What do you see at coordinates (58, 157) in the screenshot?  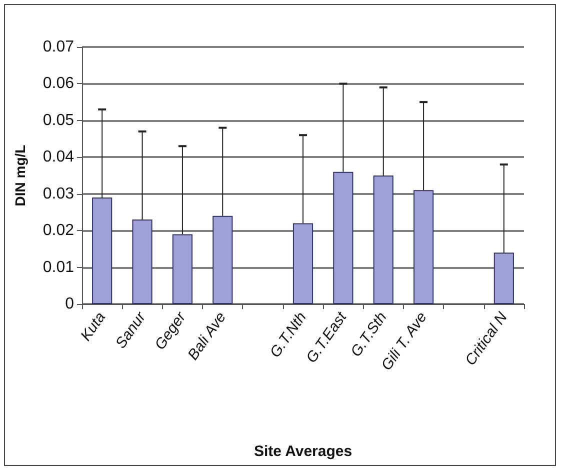 I see `y-tick-label: 0.04` at bounding box center [58, 157].